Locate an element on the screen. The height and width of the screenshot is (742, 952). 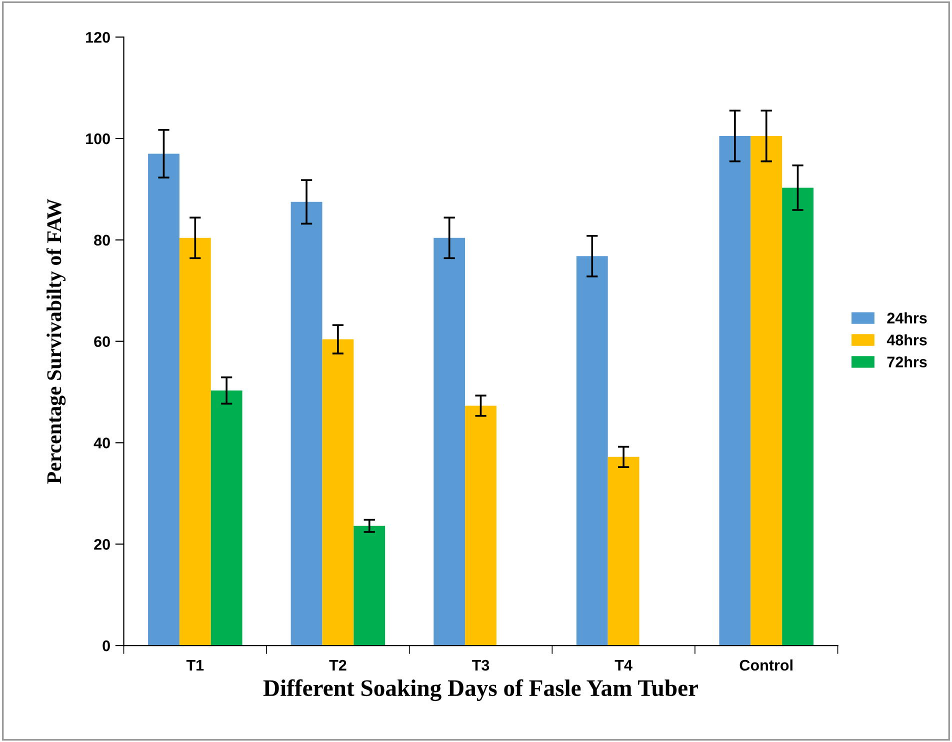
y-tick-label: 20 is located at coordinates (102, 544).